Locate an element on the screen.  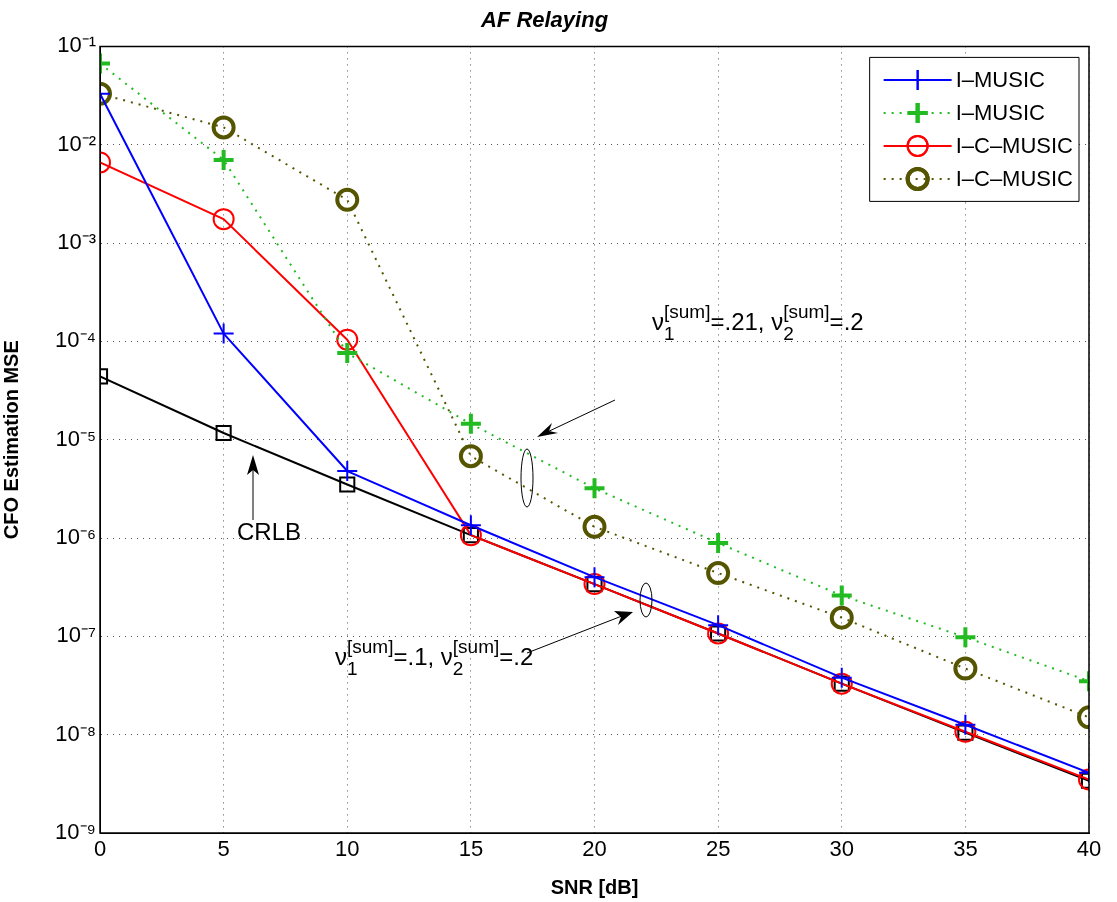
y-tick-label: 10⁻⁴ is located at coordinates (75, 340).